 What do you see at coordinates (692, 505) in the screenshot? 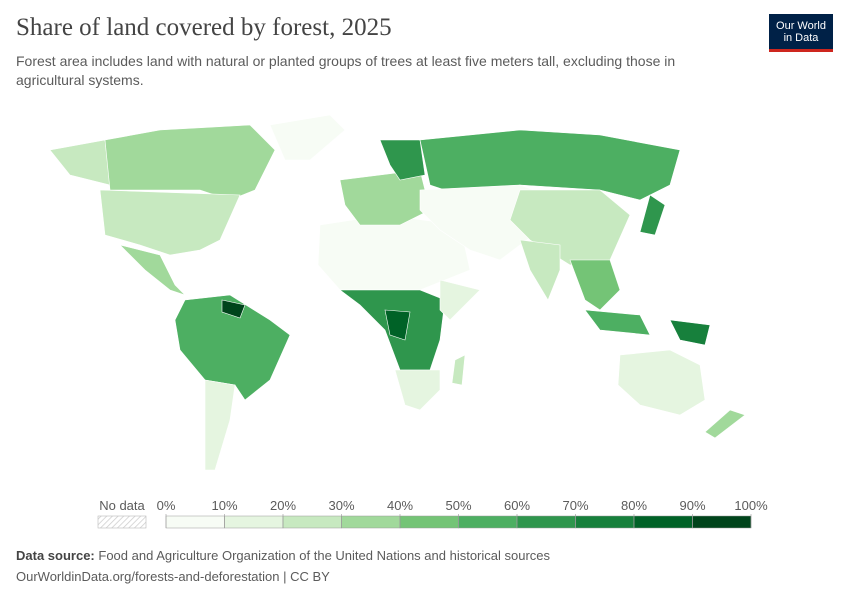
I see `legend-tick-label: 90%` at bounding box center [692, 505].